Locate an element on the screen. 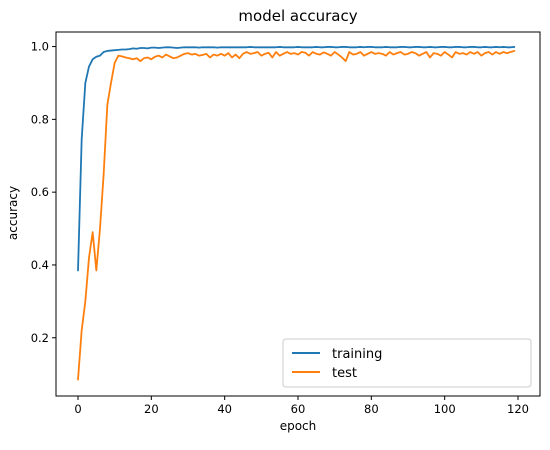  x-tick-label: 20 is located at coordinates (151, 409).